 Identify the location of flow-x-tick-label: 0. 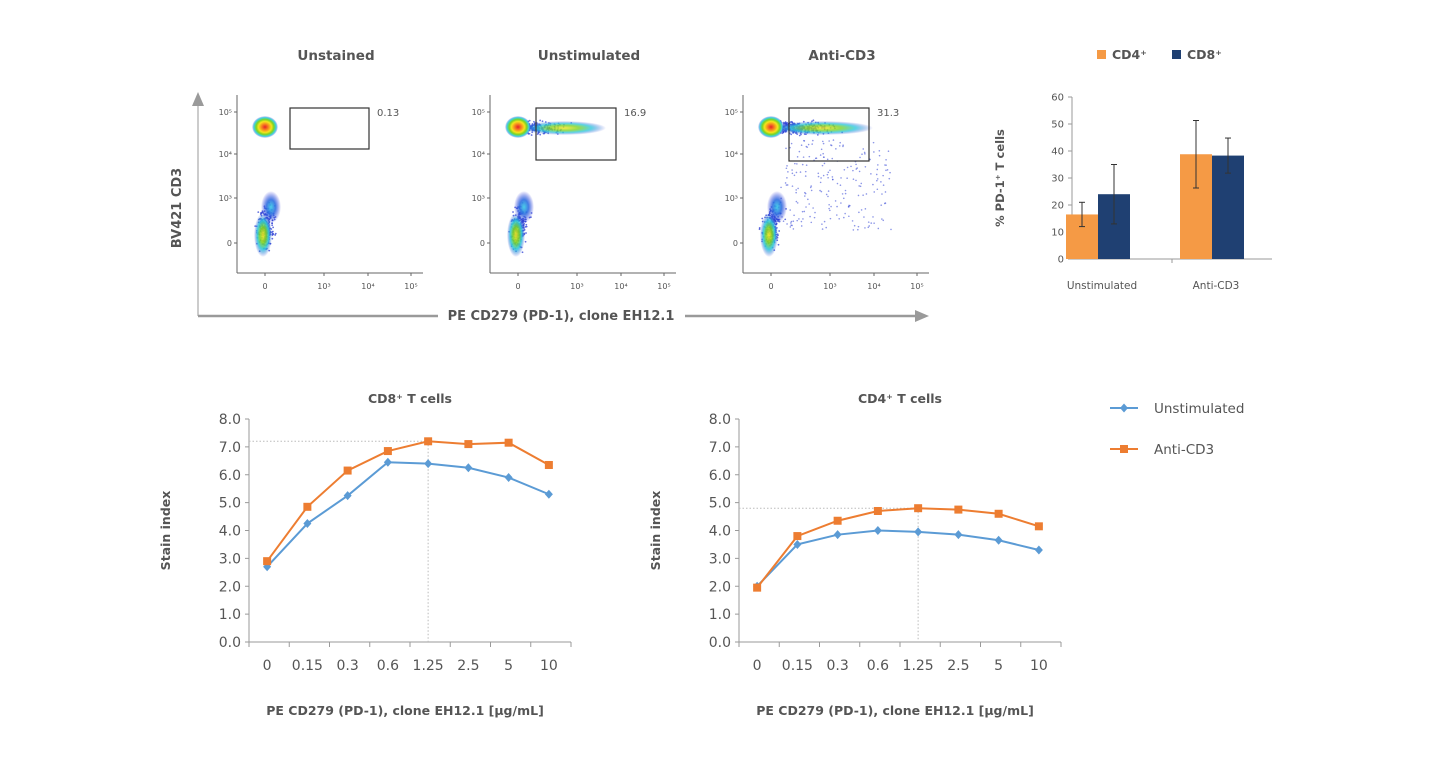
(517, 286).